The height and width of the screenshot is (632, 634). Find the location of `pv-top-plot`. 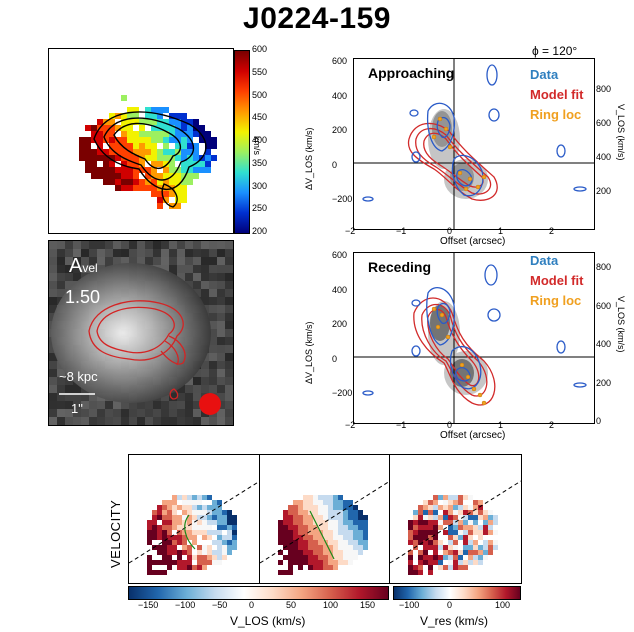

pv-top-plot is located at coordinates (474, 144).